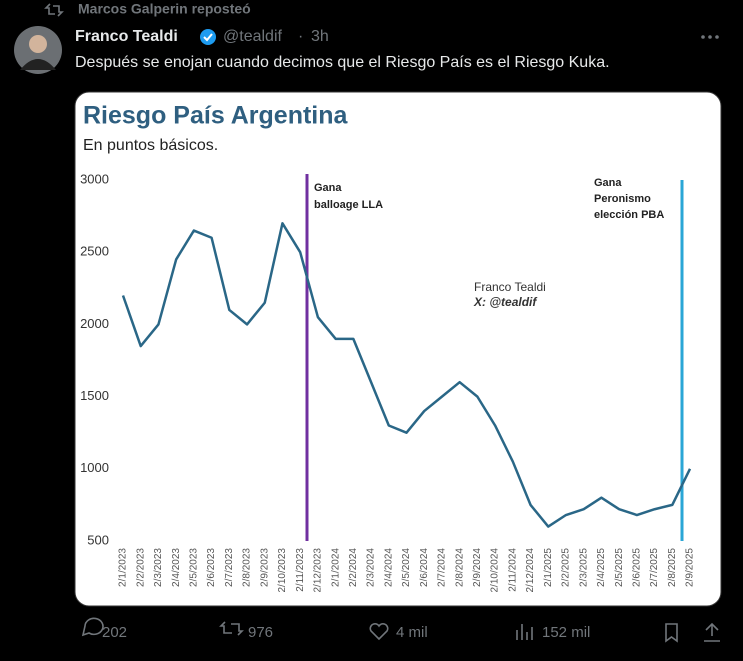 The height and width of the screenshot is (661, 743). I want to click on x-tick-label: 2/7/2024, so click(442, 567).